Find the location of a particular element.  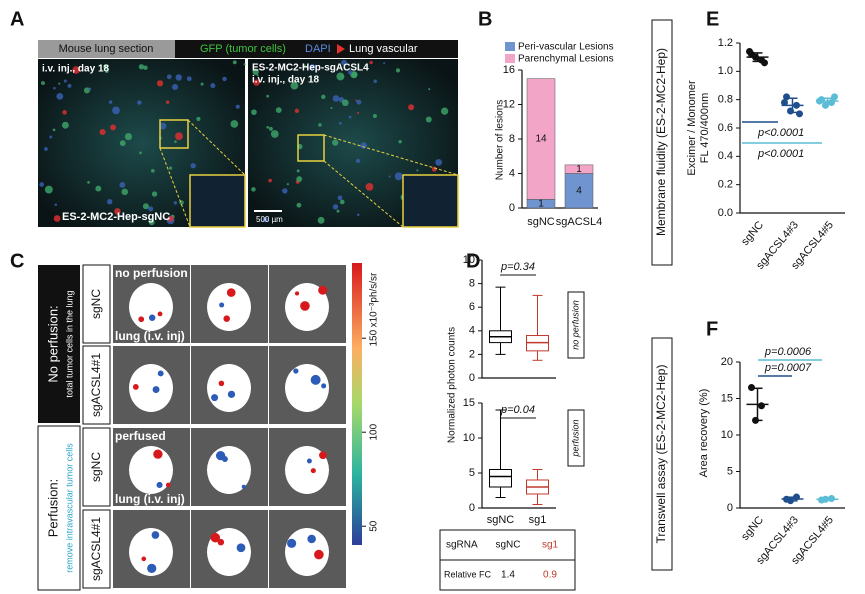

y-axis-label: Area recovery (%) is located at coordinates (704, 433).